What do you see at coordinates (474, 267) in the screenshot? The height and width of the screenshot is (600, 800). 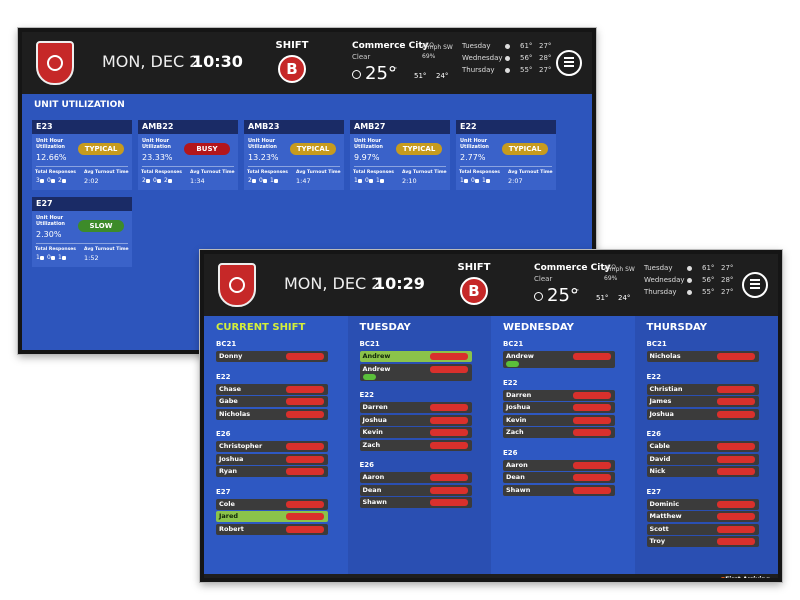 I see `shift-label: SHIFT` at bounding box center [474, 267].